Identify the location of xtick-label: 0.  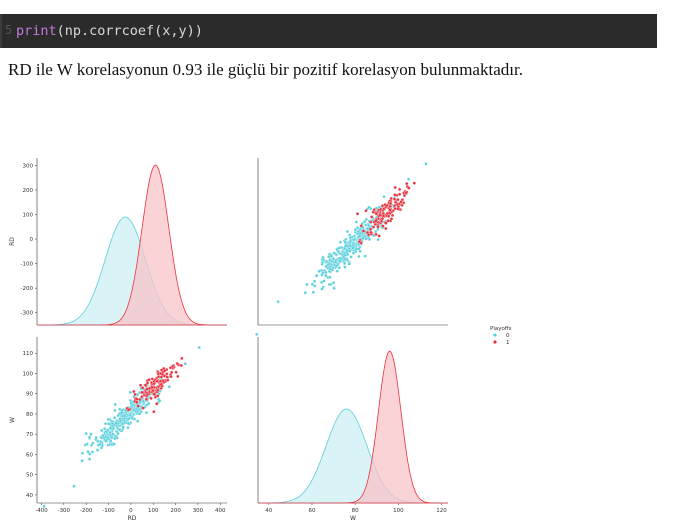
(131, 511).